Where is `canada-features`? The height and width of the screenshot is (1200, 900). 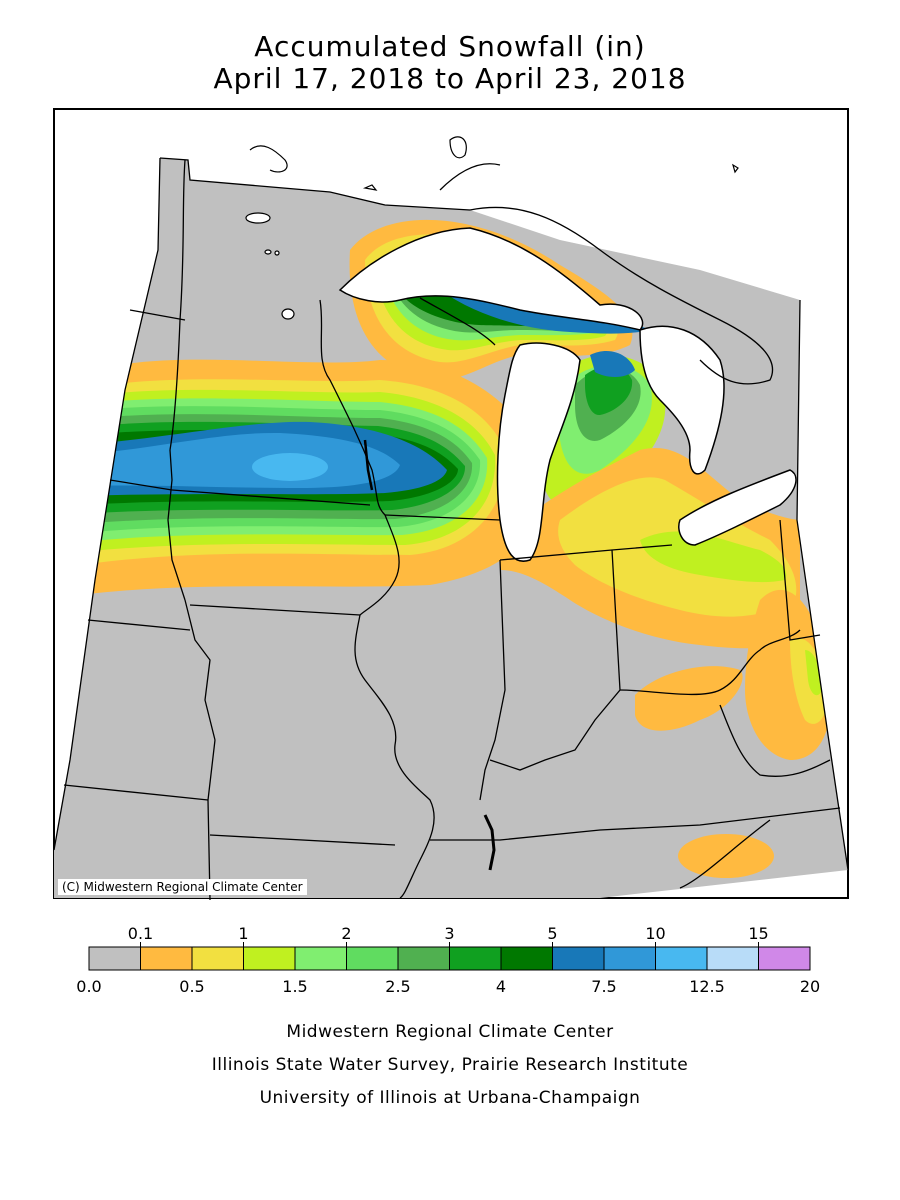 canada-features is located at coordinates (494, 163).